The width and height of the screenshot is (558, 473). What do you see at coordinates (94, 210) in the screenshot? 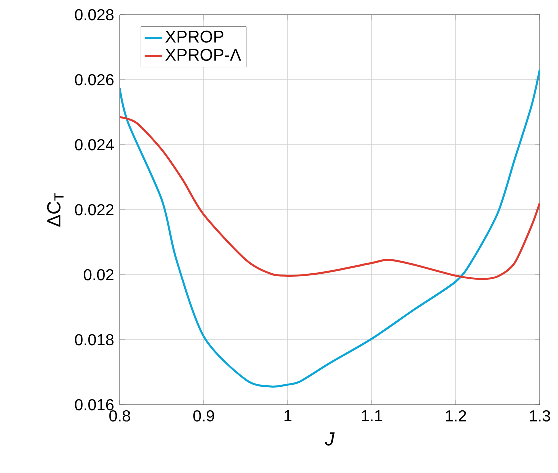
I see `y-tick-label: 0.022` at bounding box center [94, 210].